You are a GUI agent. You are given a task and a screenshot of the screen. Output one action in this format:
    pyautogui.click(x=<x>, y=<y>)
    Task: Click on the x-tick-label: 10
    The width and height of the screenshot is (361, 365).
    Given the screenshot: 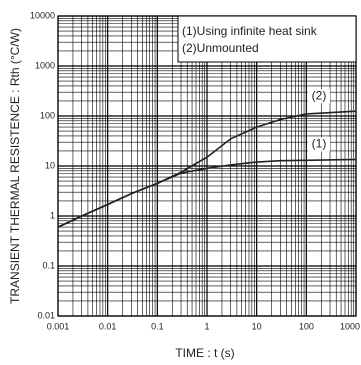 What is the action you would take?
    pyautogui.click(x=257, y=326)
    